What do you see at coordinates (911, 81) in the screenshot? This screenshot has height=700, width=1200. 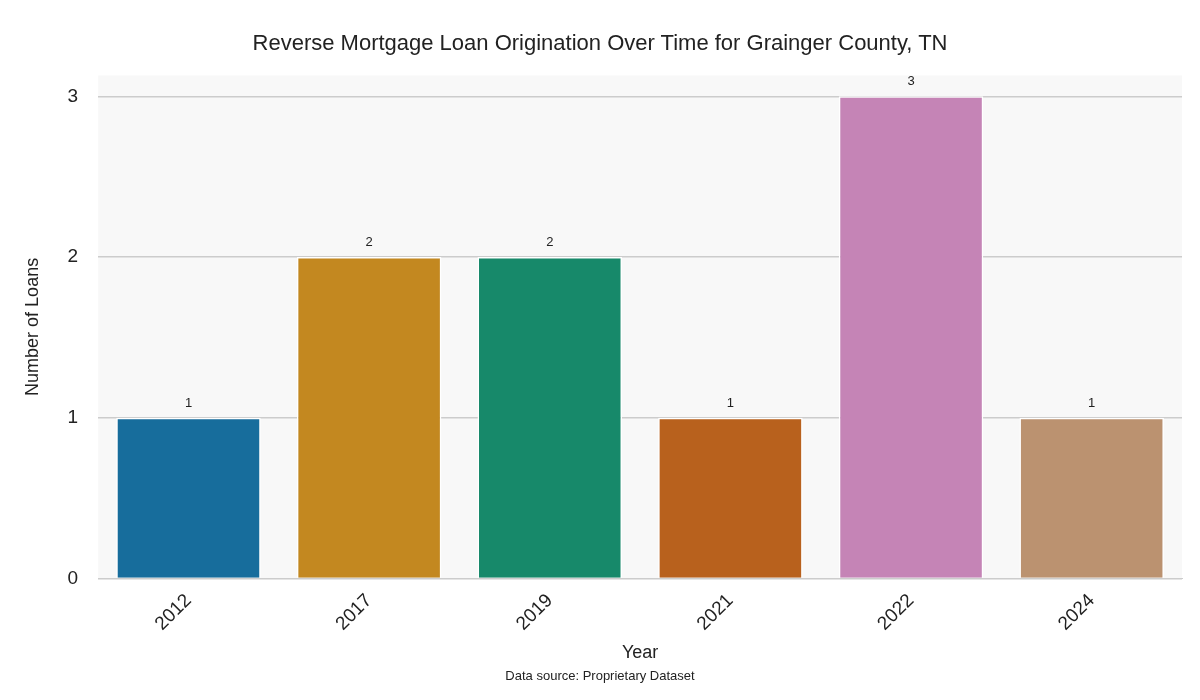 I see `data-label: 3` at bounding box center [911, 81].